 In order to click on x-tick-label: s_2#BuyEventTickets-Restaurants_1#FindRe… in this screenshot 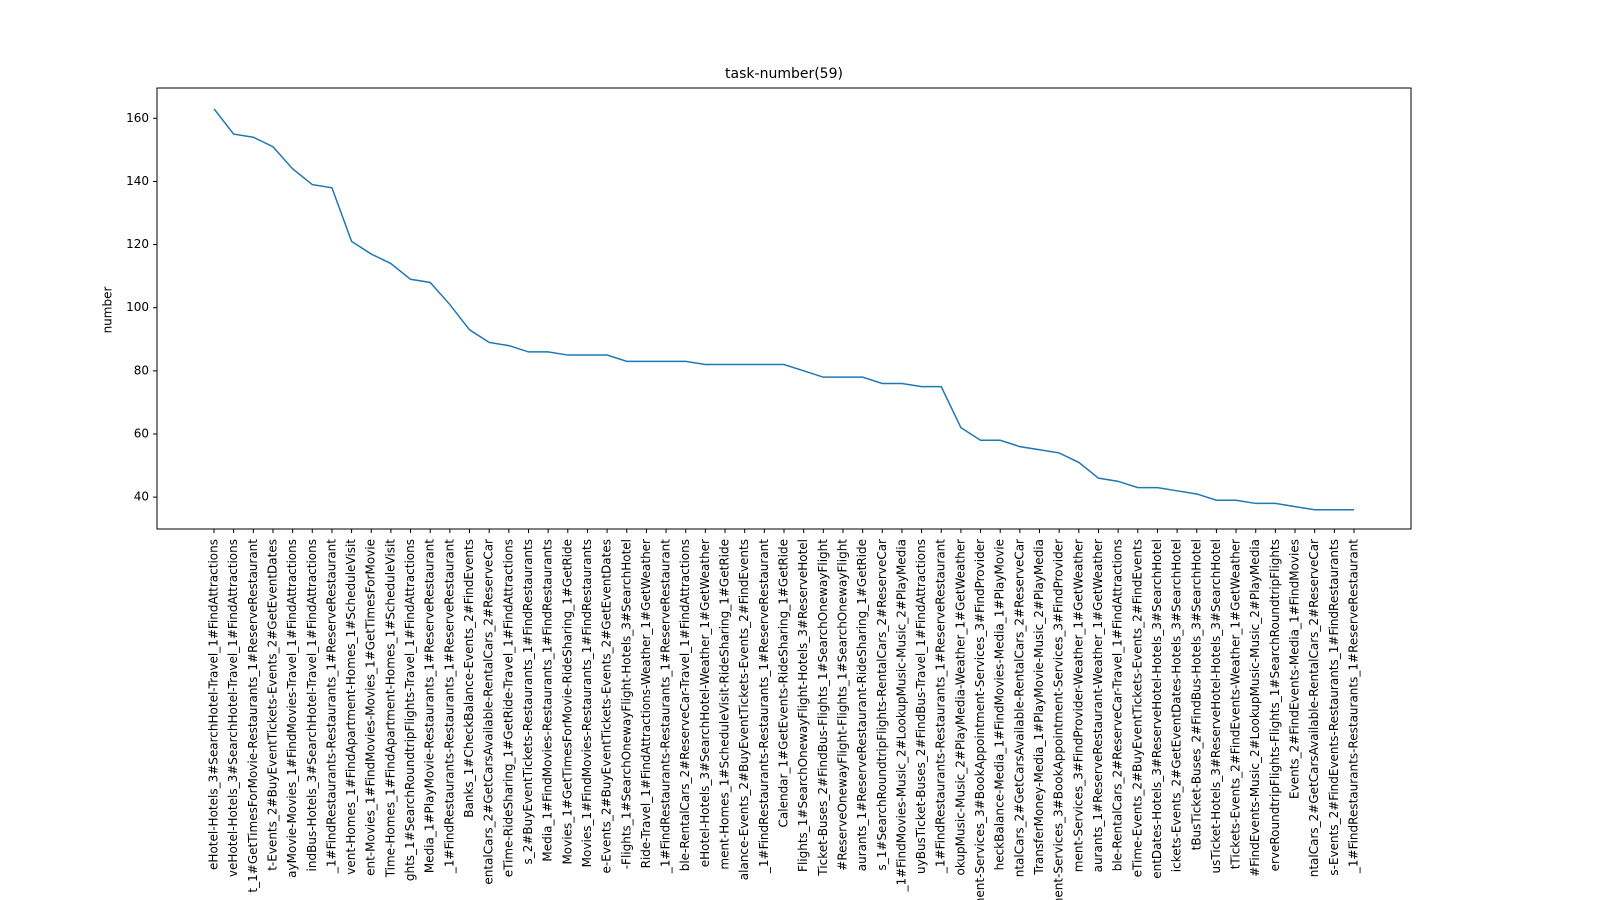, I will do `click(528, 702)`.